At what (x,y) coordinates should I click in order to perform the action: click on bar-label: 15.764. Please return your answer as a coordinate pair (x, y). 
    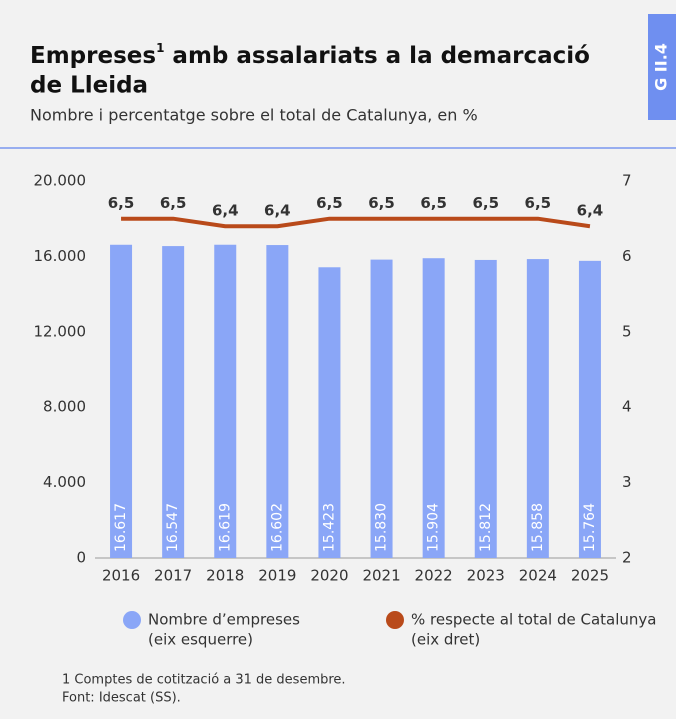
    Looking at the image, I should click on (590, 527).